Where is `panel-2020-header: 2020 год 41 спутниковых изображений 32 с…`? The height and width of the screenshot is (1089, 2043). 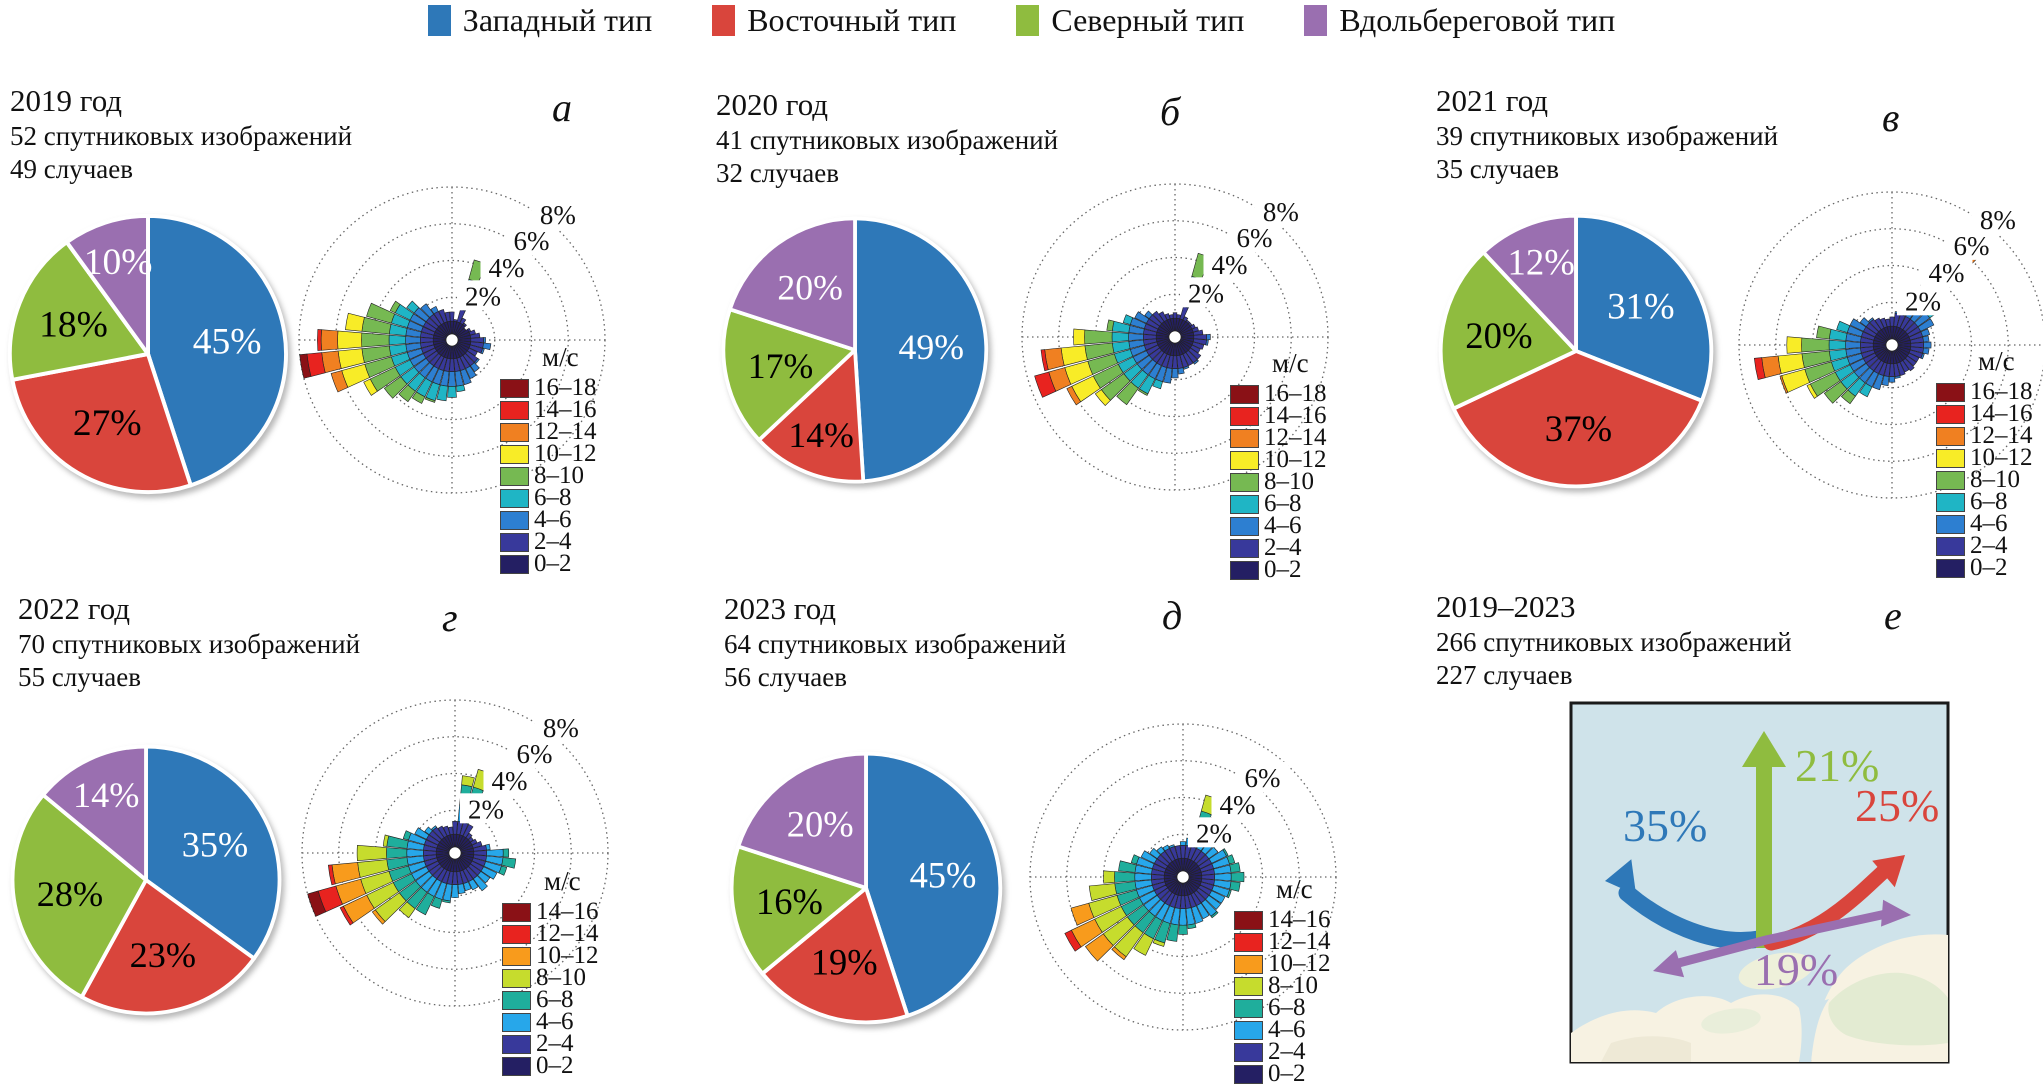 panel-2020-header: 2020 год 41 спутниковых изображений 32 с… is located at coordinates (887, 138).